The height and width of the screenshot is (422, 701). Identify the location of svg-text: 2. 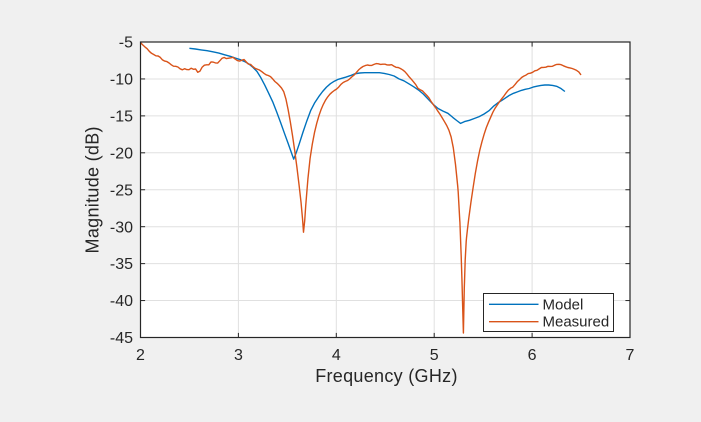
(140, 355).